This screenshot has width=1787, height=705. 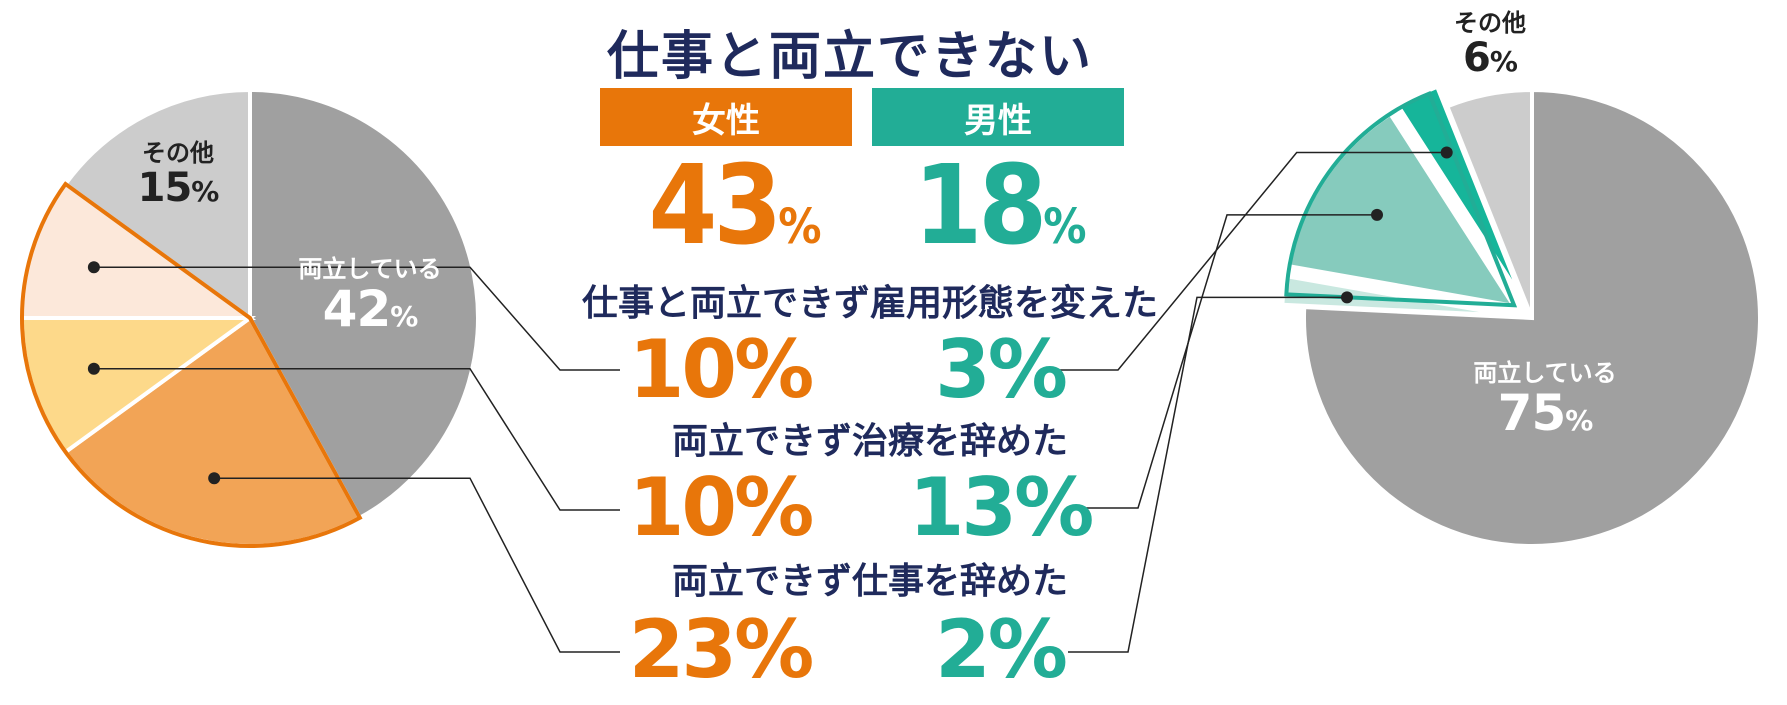 What do you see at coordinates (849, 57) in the screenshot?
I see `chart-title: 仕事と両立できない` at bounding box center [849, 57].